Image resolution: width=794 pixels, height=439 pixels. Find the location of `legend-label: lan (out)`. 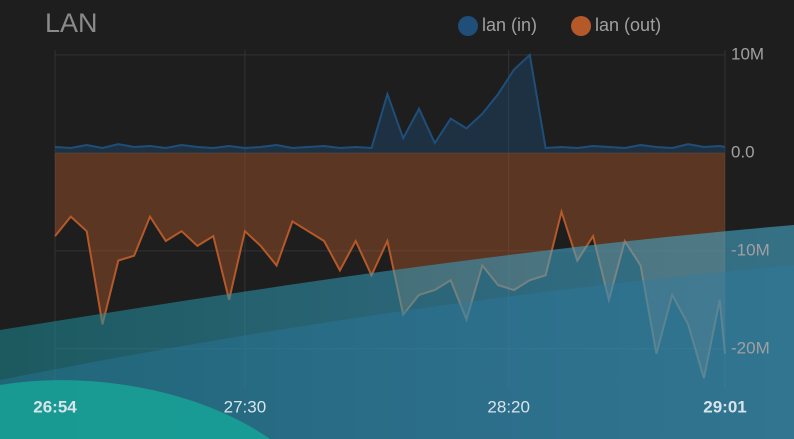

legend-label: lan (out) is located at coordinates (628, 25).